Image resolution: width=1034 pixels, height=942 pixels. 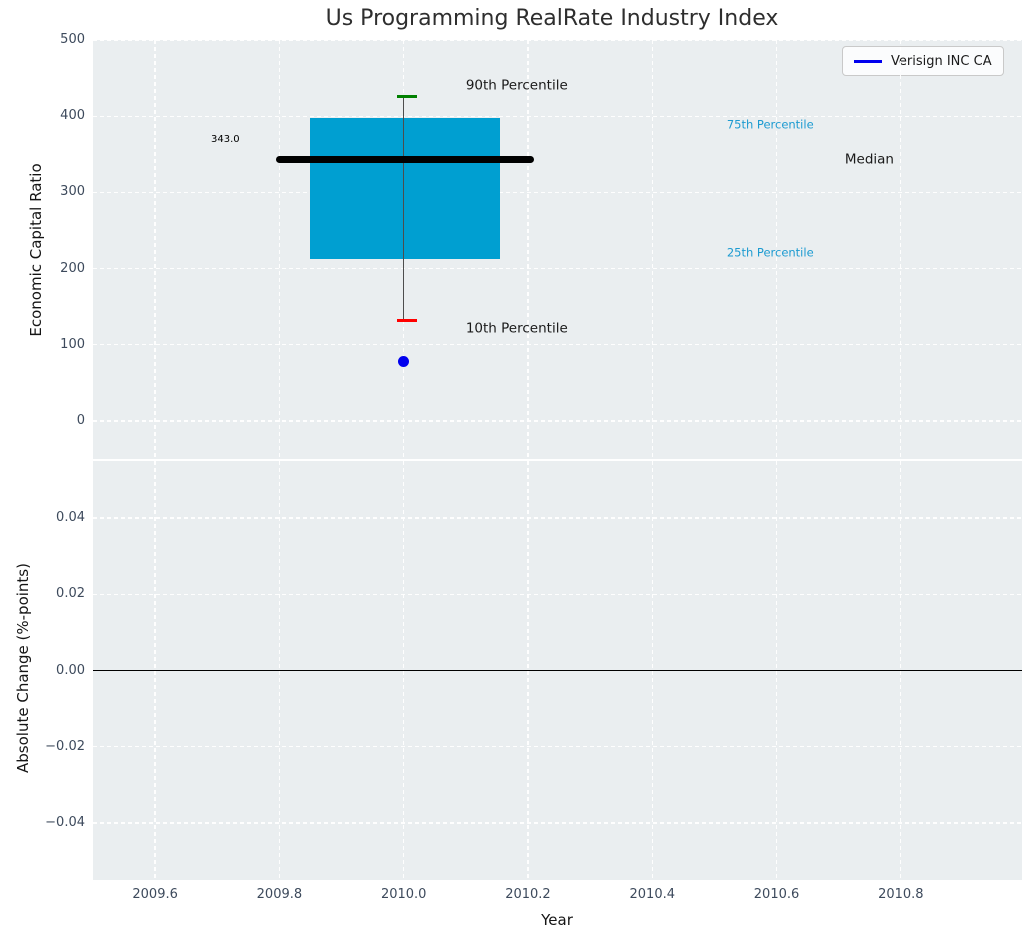 I want to click on annotation-10th-percentile: 10th Percentile, so click(x=516, y=328).